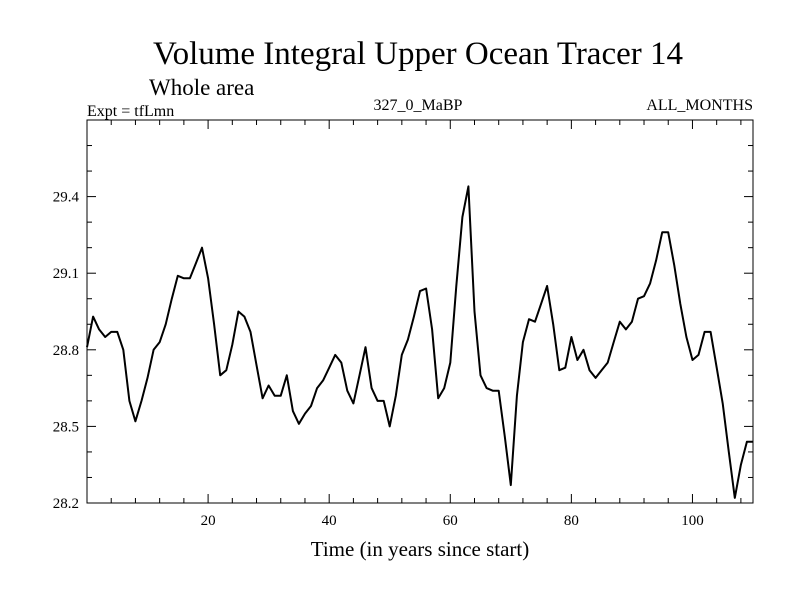 Image resolution: width=800 pixels, height=600 pixels. I want to click on x-tick-label: 20, so click(208, 521).